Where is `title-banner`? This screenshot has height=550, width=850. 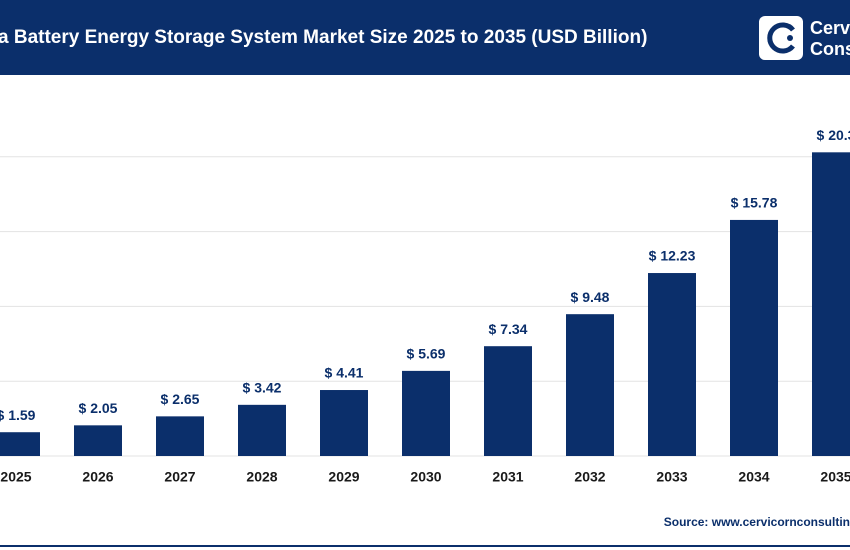 title-banner is located at coordinates (425, 37).